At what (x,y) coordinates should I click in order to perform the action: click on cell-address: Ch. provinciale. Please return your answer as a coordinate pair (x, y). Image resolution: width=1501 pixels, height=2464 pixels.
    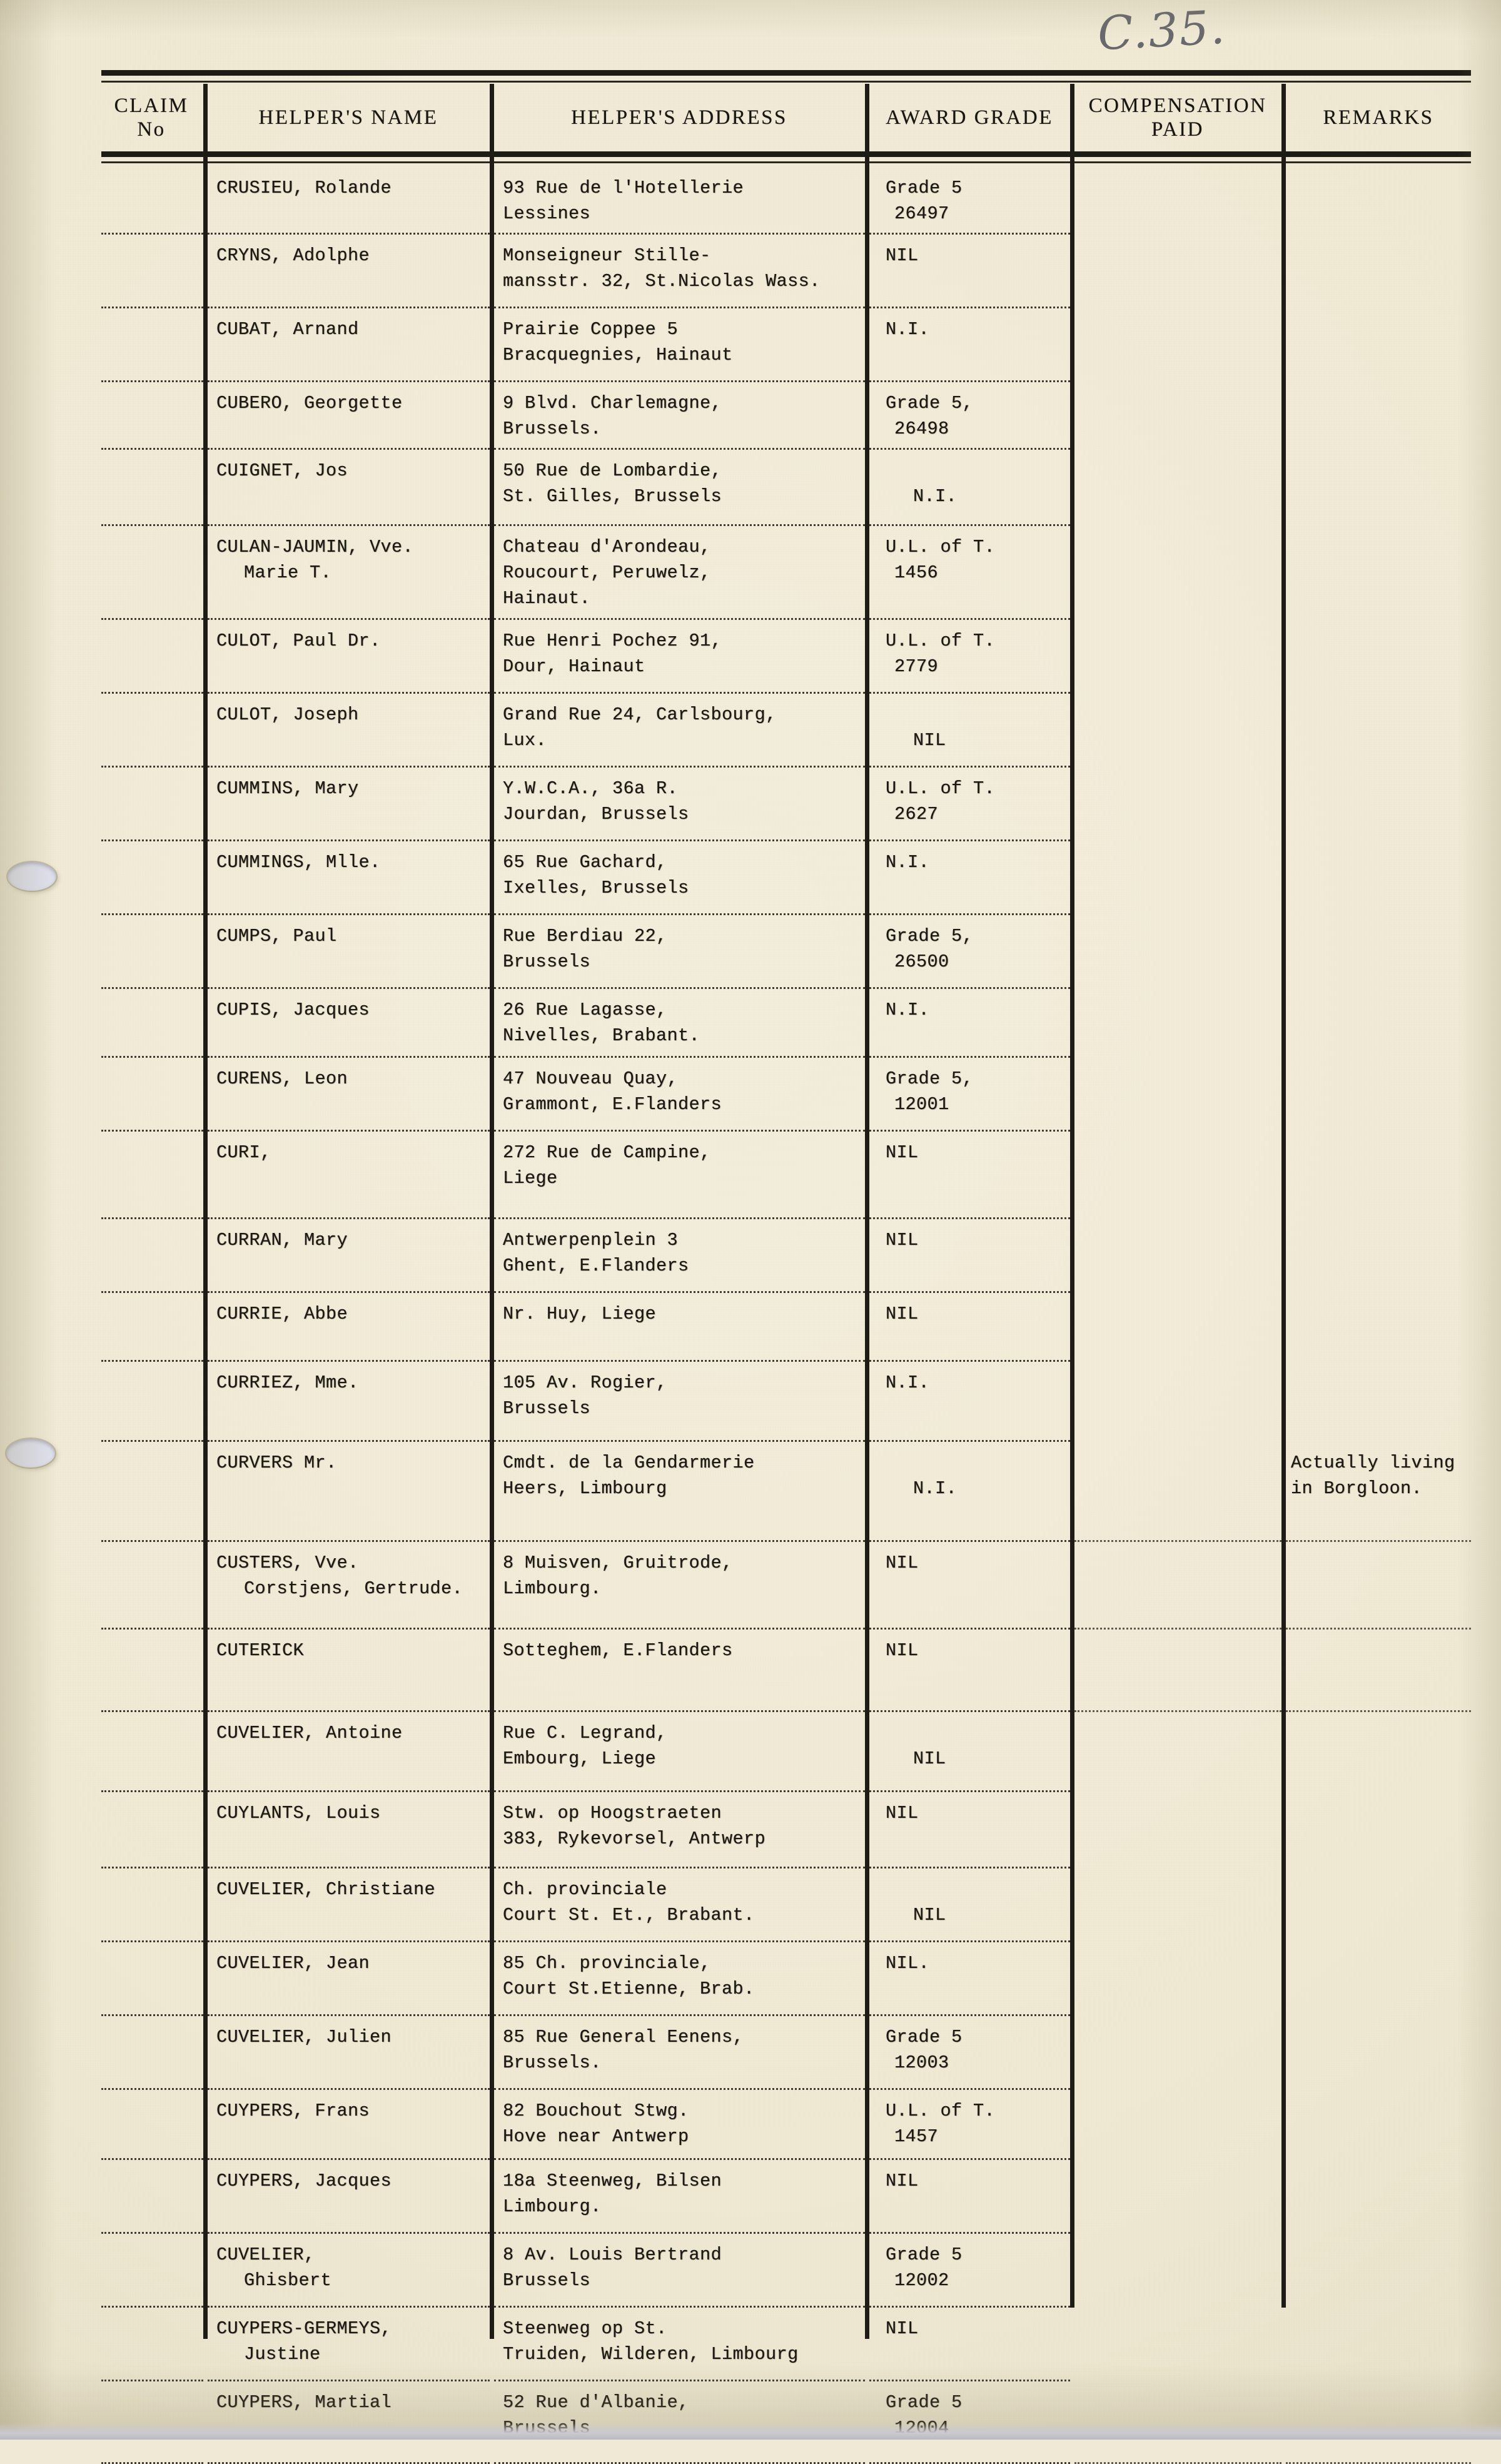
    Looking at the image, I should click on (585, 1889).